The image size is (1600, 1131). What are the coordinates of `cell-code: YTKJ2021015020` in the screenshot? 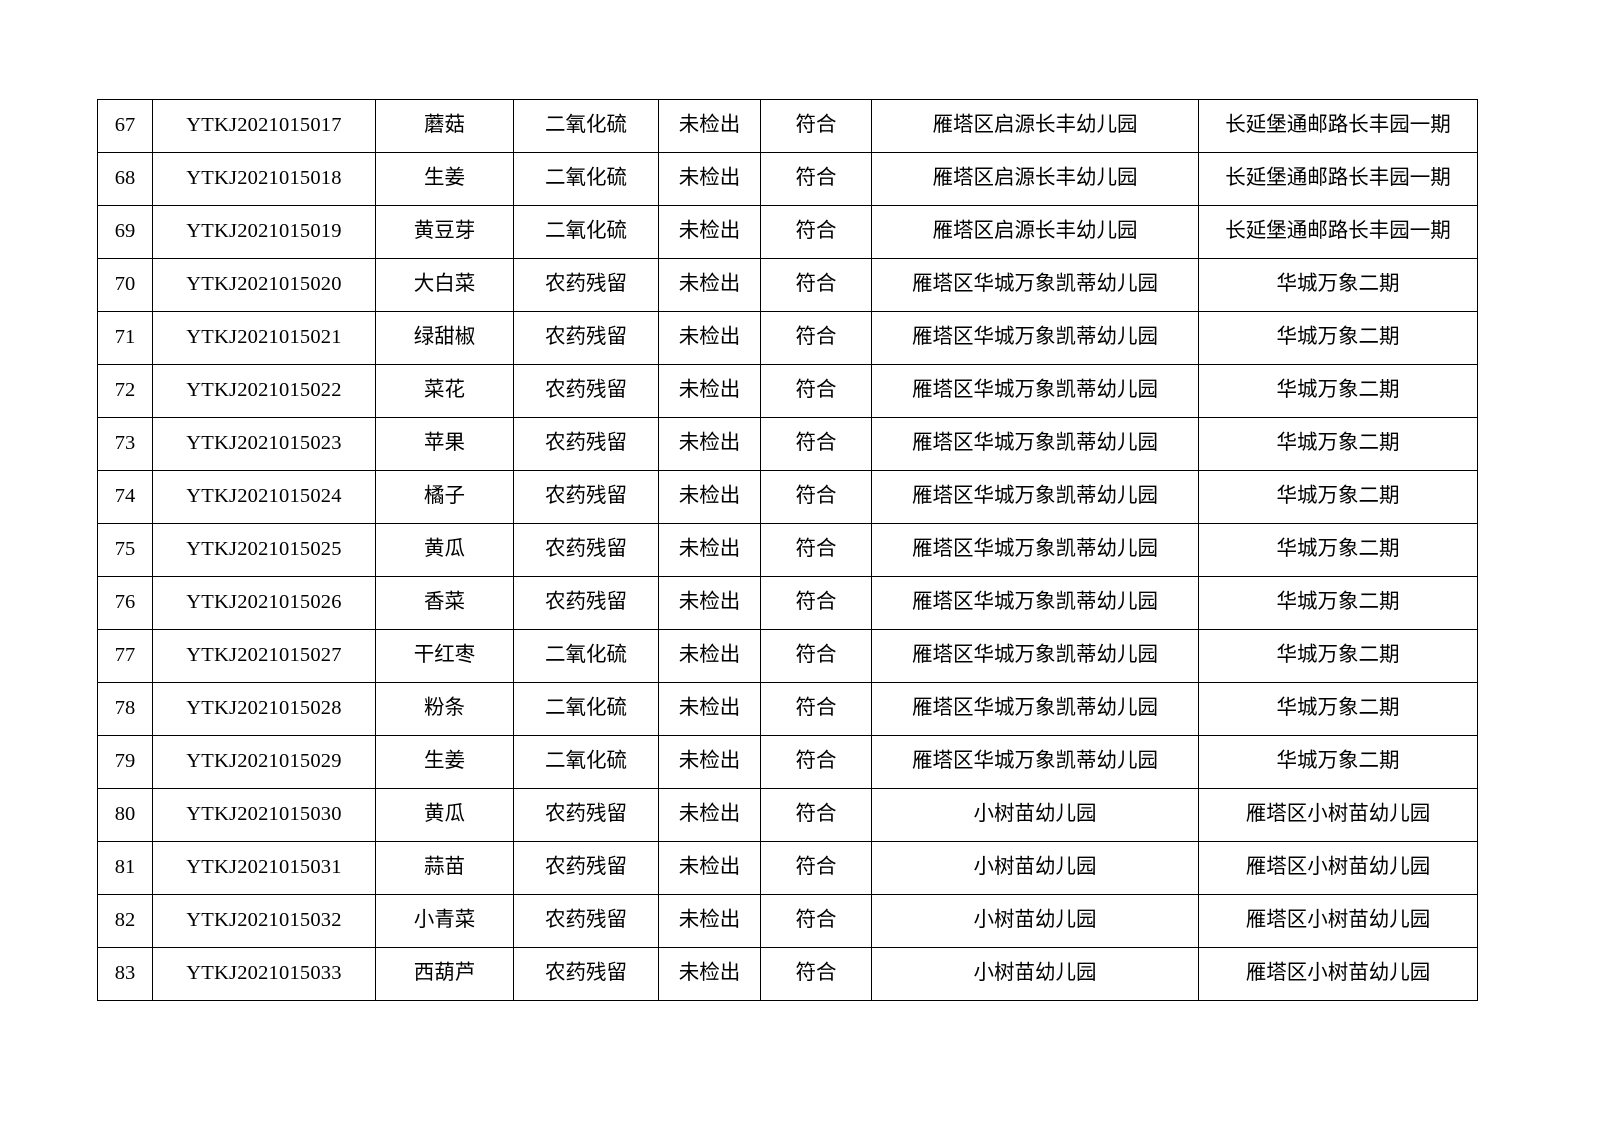 It's located at (264, 285).